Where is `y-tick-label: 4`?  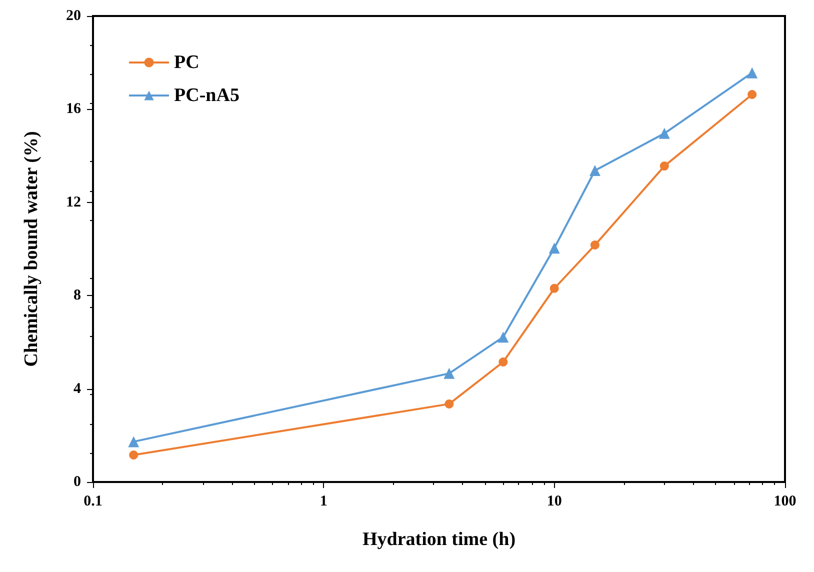
y-tick-label: 4 is located at coordinates (78, 388).